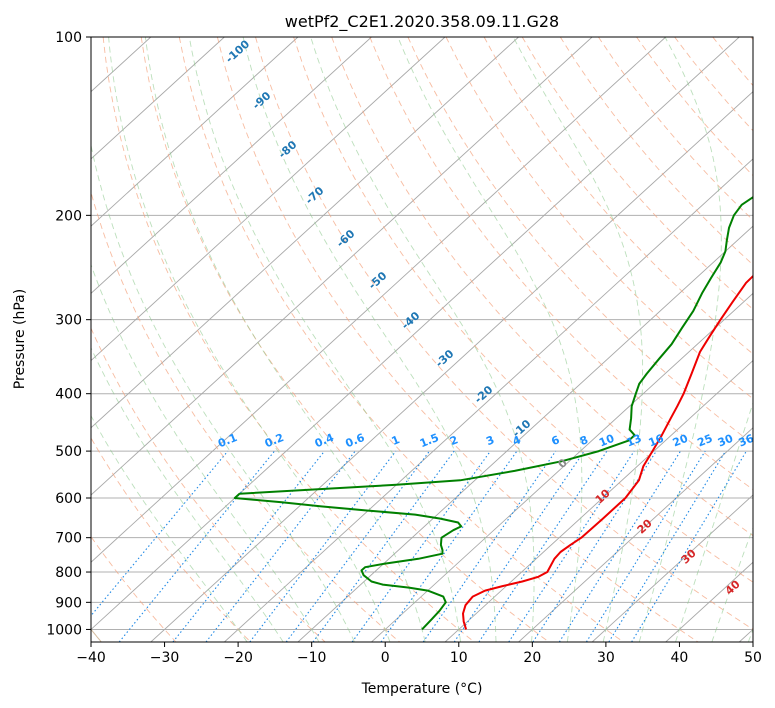 The image size is (775, 708). What do you see at coordinates (606, 658) in the screenshot?
I see `x-tick-label: 30` at bounding box center [606, 658].